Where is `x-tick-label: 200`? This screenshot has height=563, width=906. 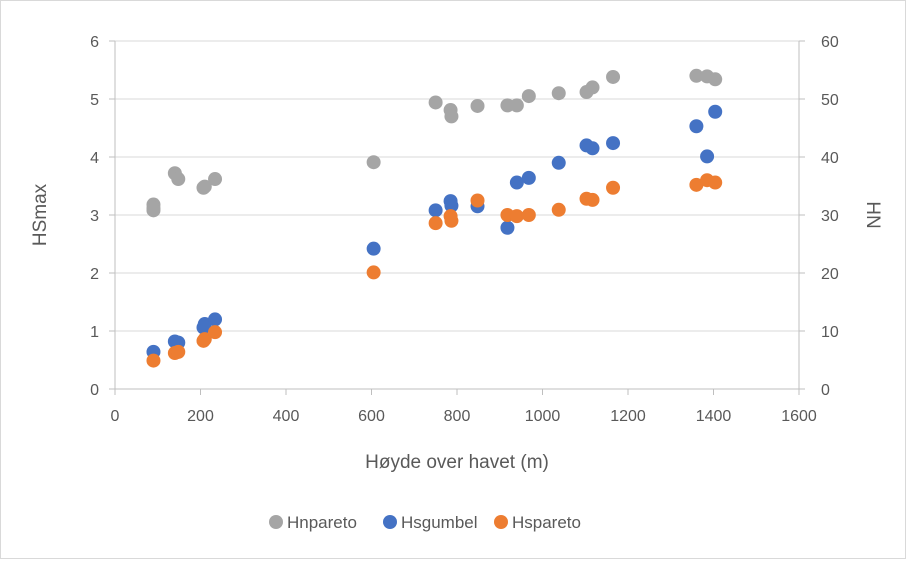 x-tick-label: 200 is located at coordinates (200, 416).